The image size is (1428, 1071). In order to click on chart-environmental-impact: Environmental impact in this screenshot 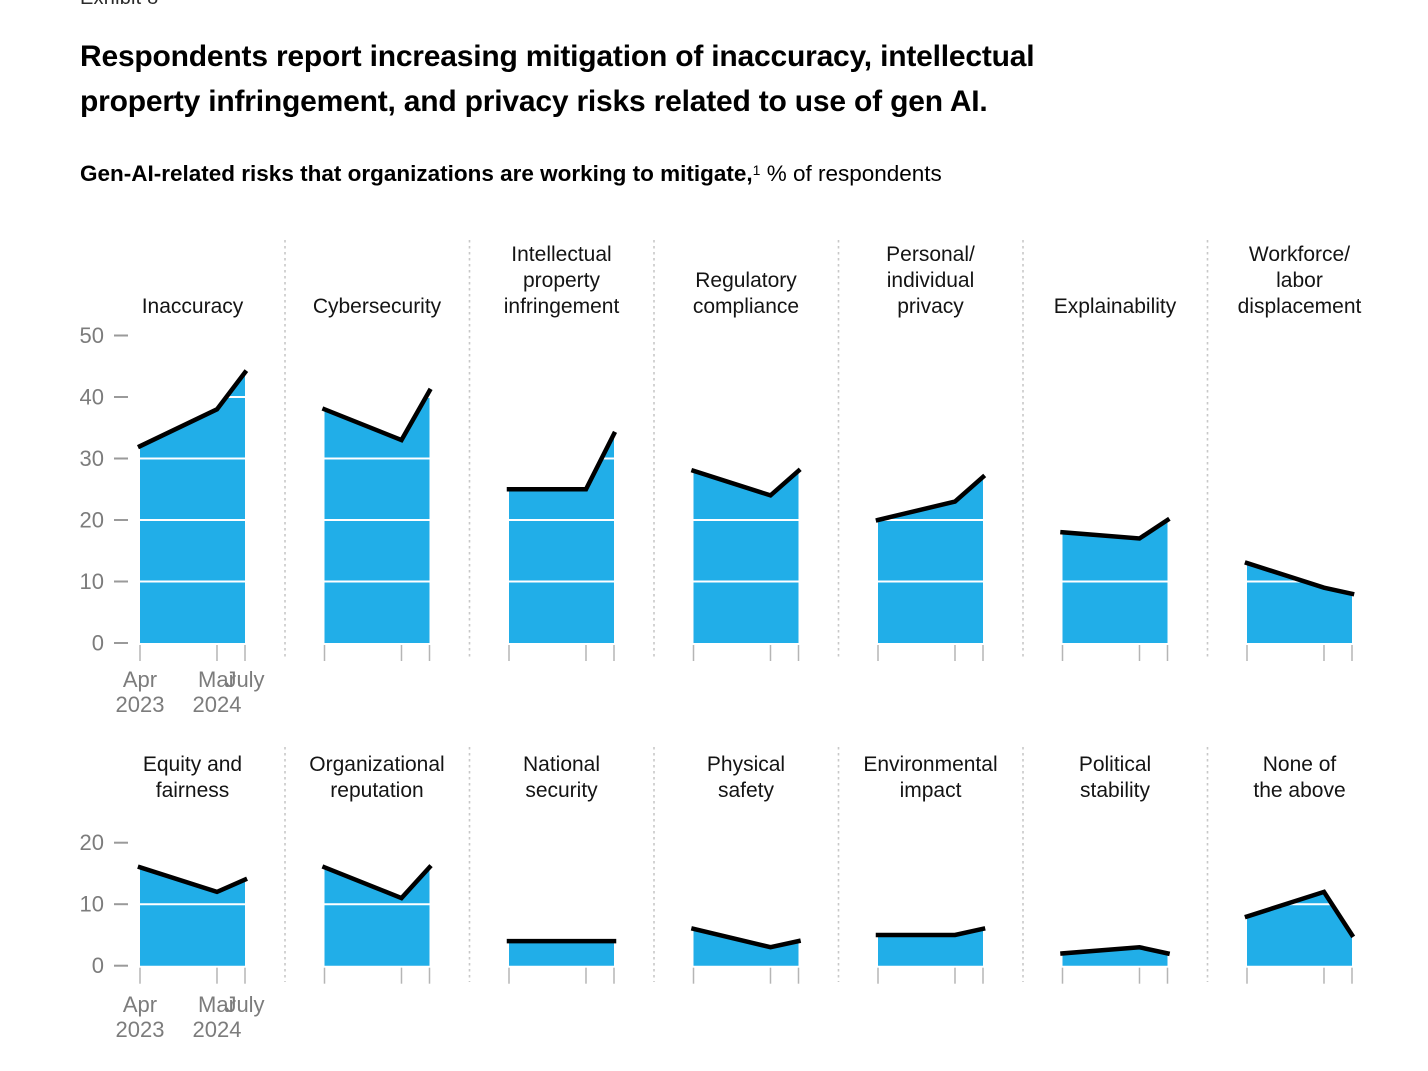, I will do `click(930, 868)`.